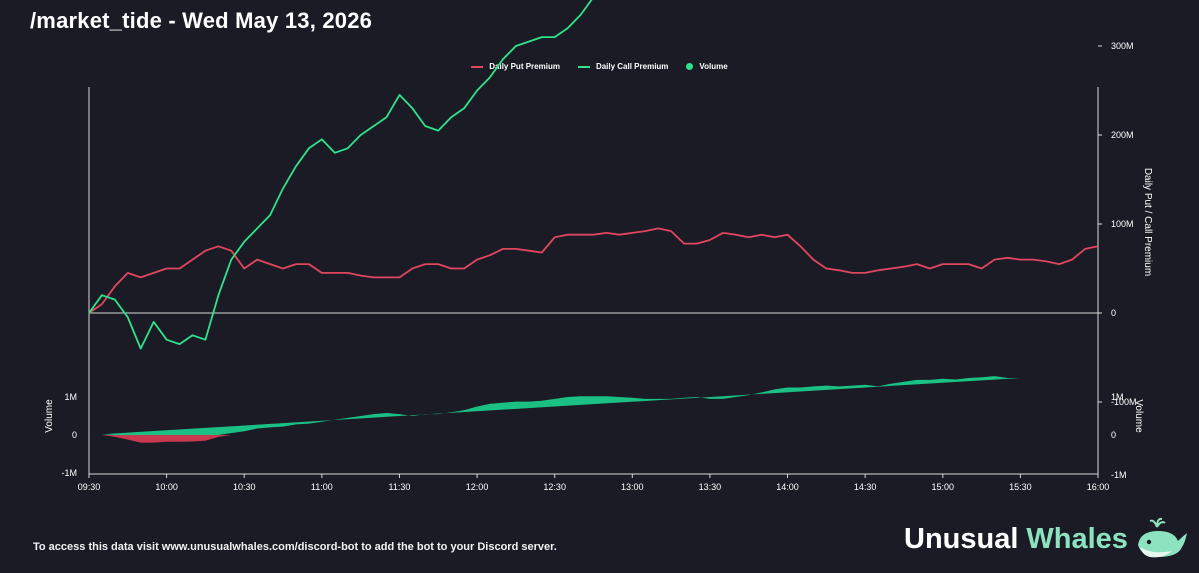 The height and width of the screenshot is (573, 1199). I want to click on premium-tick-label: 100M, so click(1122, 224).